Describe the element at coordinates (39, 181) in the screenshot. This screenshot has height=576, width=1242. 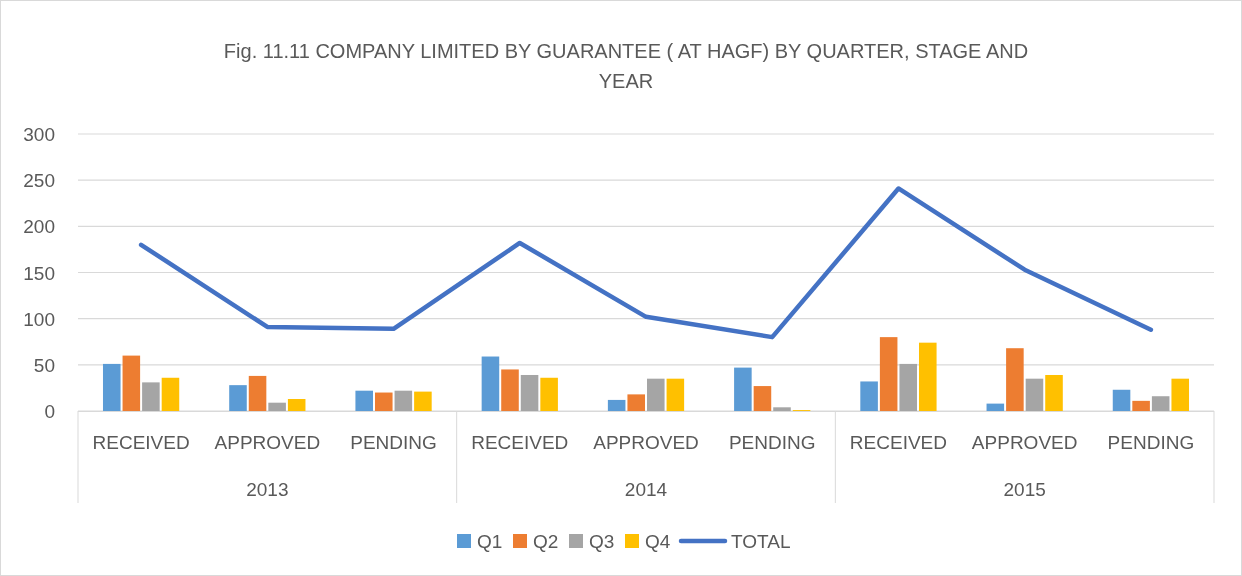
I see `y-tick-label: 250` at that location.